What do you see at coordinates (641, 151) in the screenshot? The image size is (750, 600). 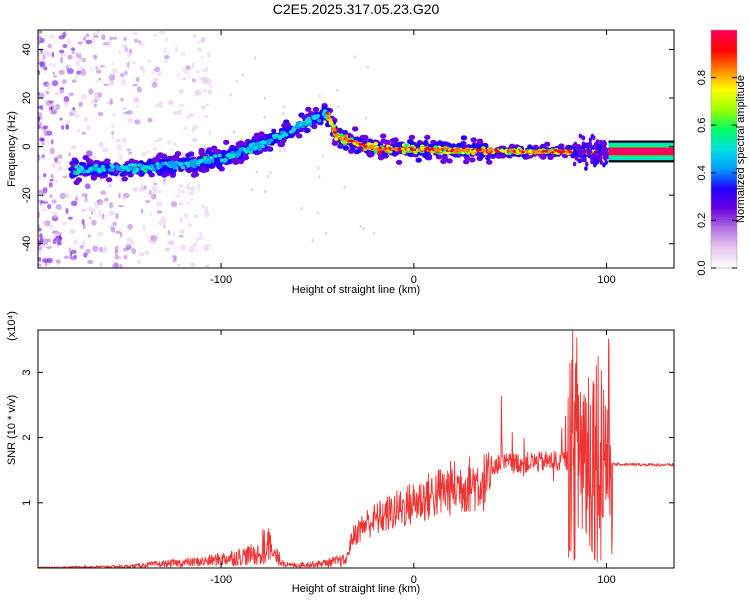 I see `spectrogram-steady-tone` at bounding box center [641, 151].